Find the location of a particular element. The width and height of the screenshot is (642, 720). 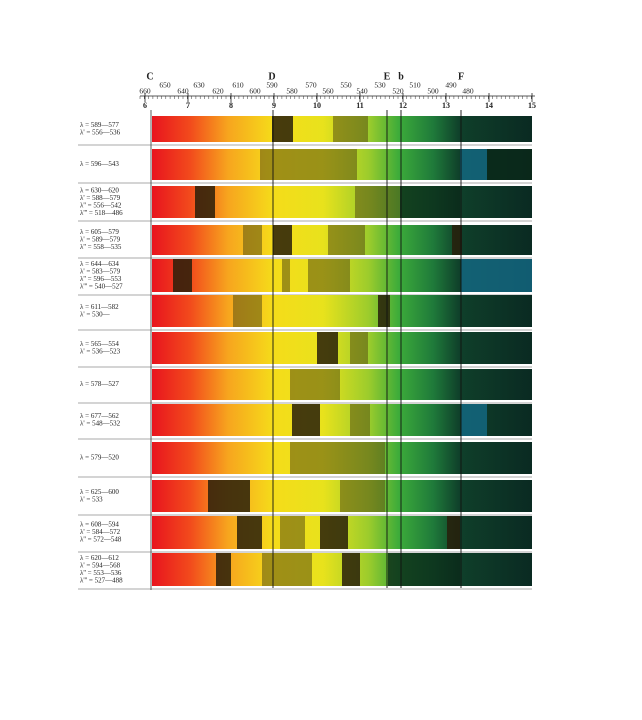

fraunhofer-letter: F is located at coordinates (461, 76).